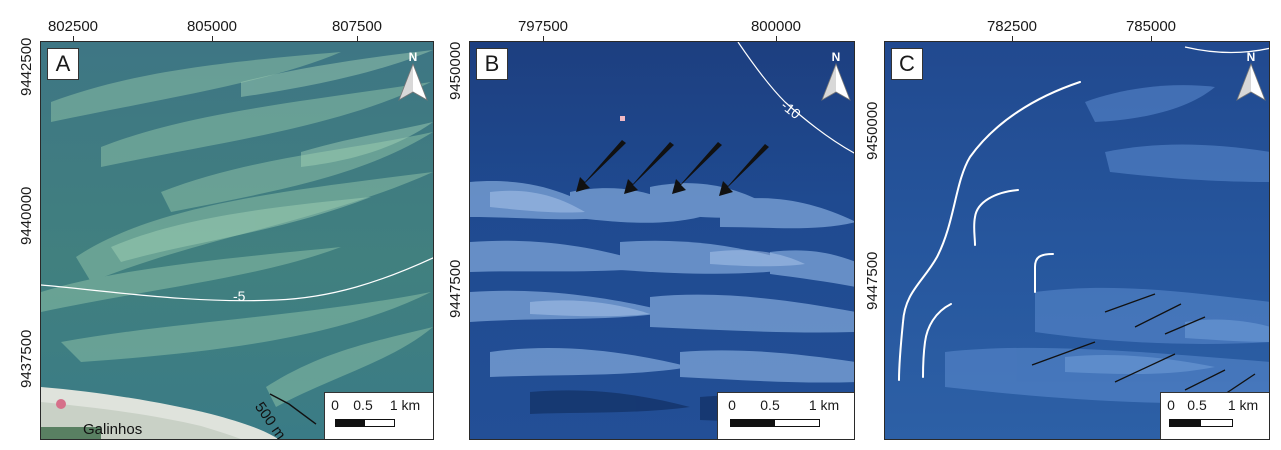  Describe the element at coordinates (785, 415) in the screenshot. I see `scale-bar-b: 0 0.5 1 km` at that location.